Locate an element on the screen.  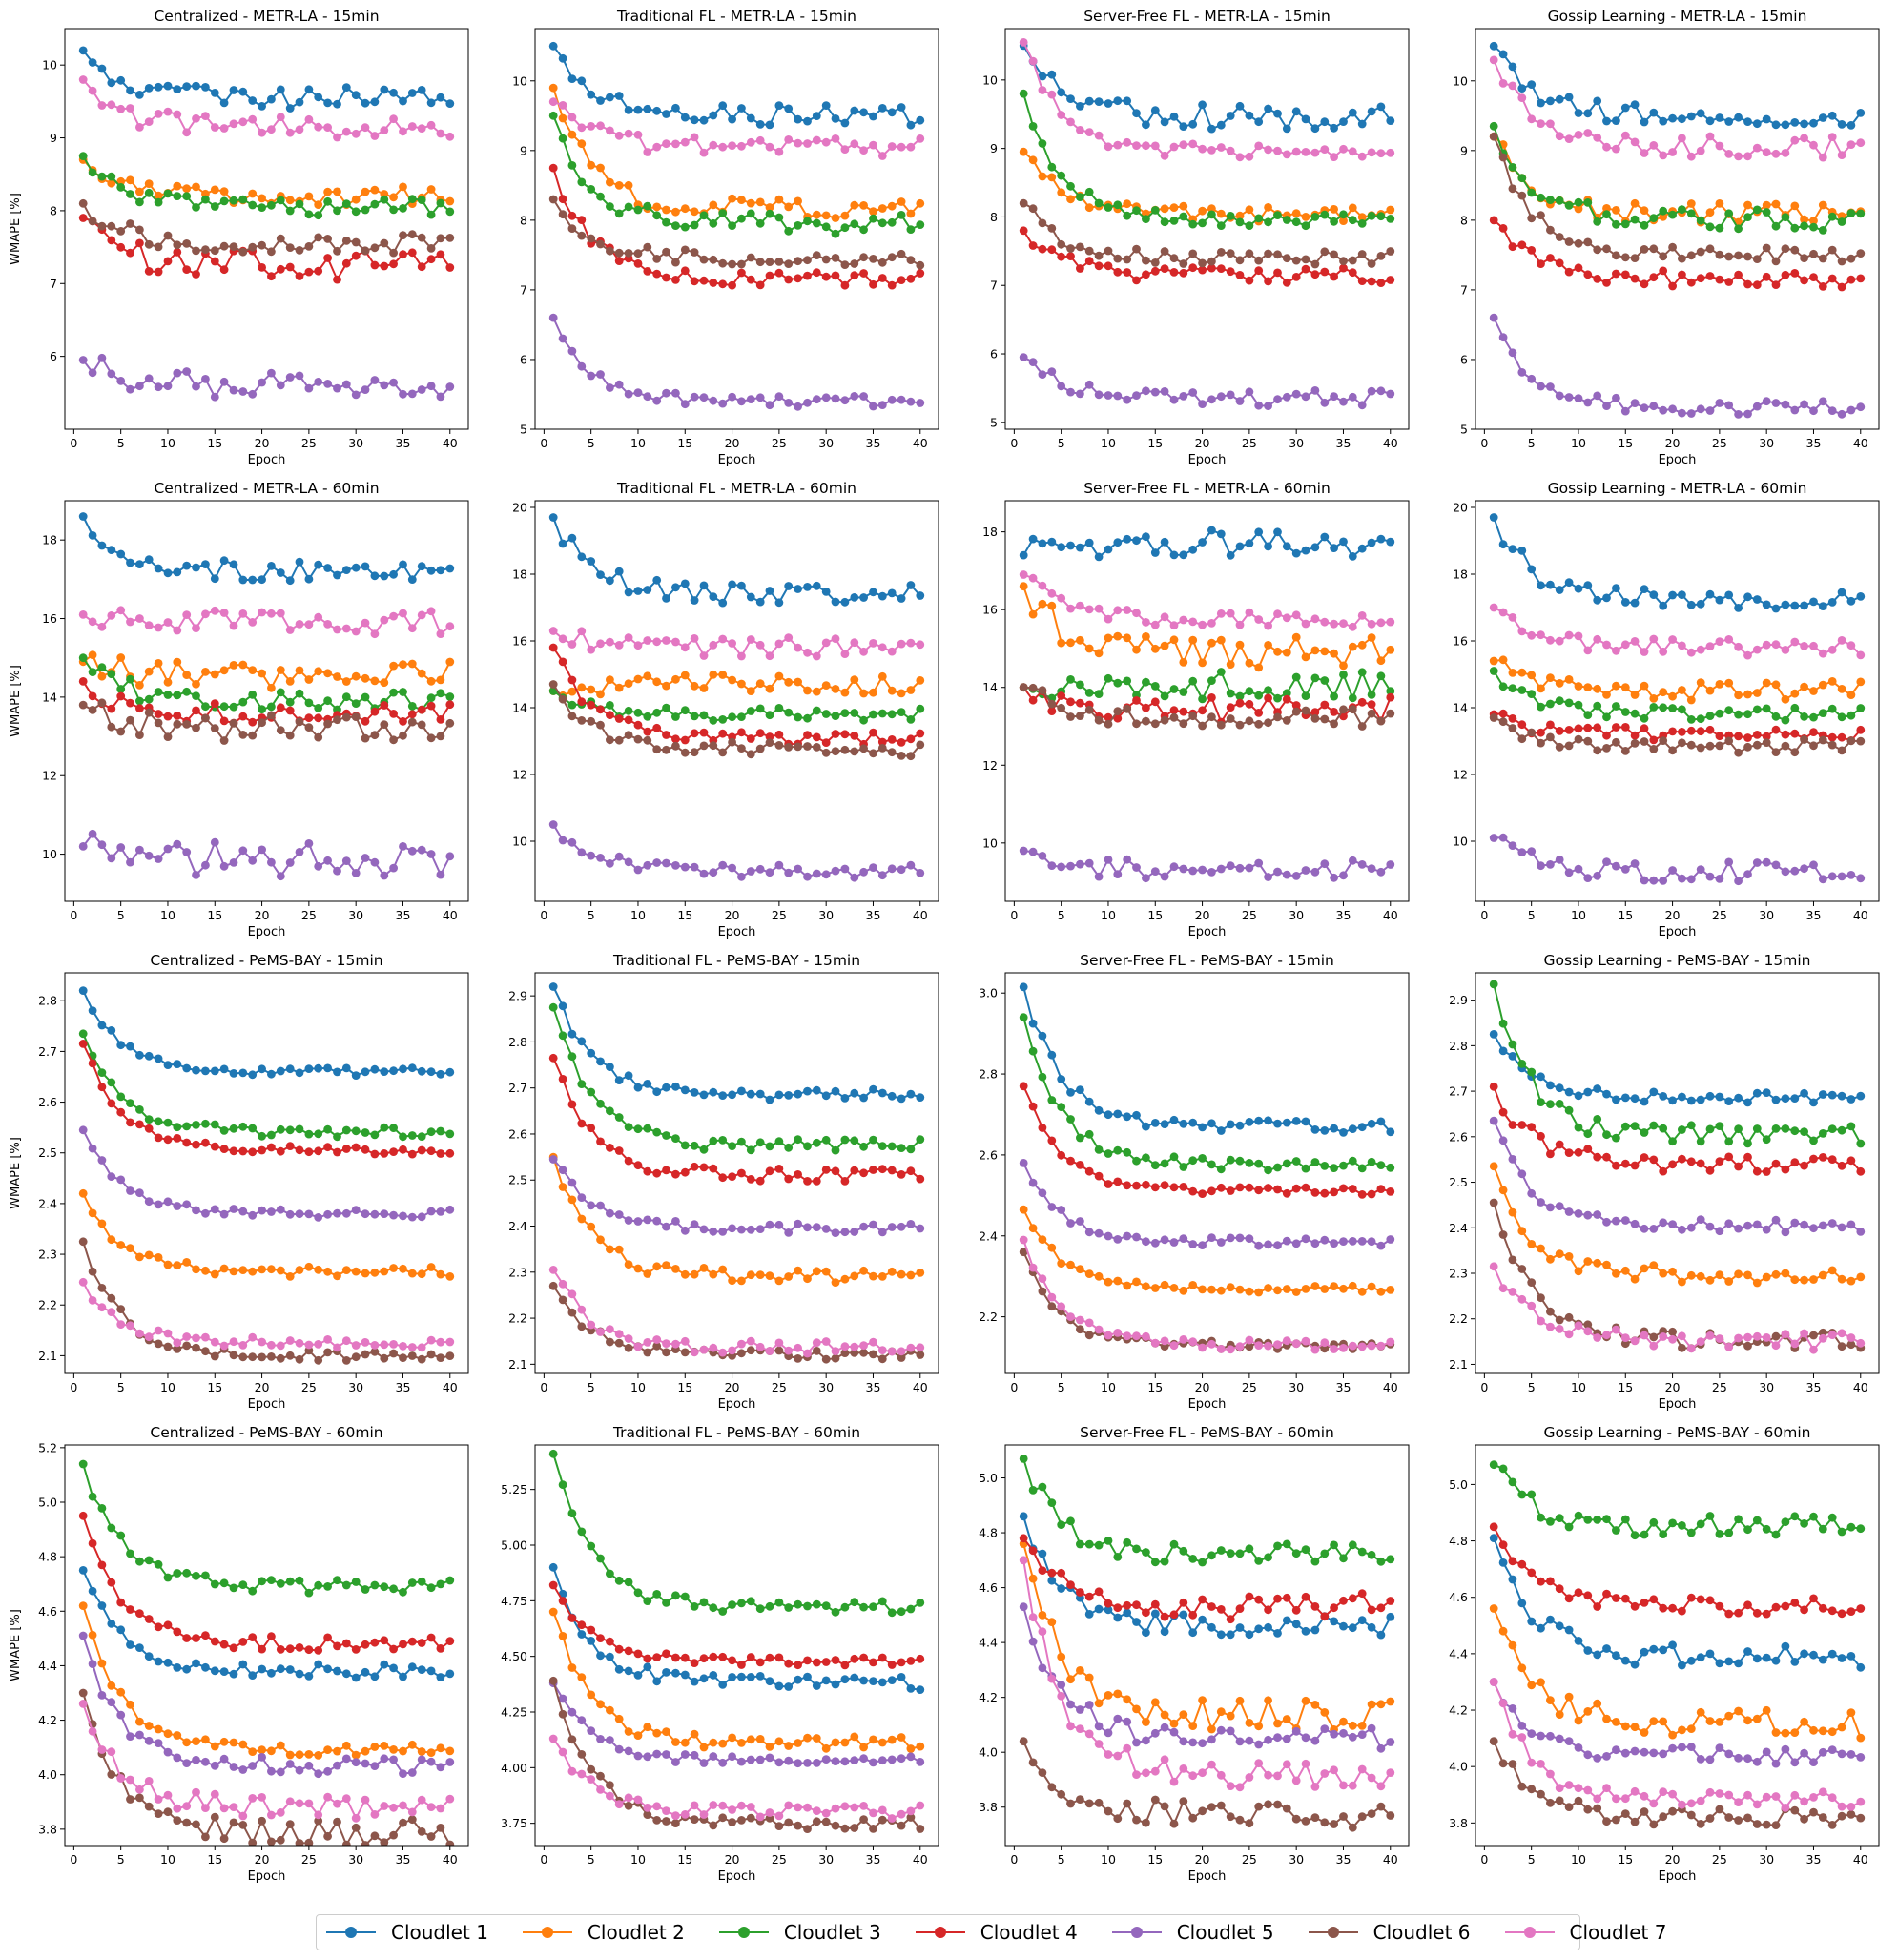
y-tick-label: 2.7 is located at coordinates (1458, 1091).